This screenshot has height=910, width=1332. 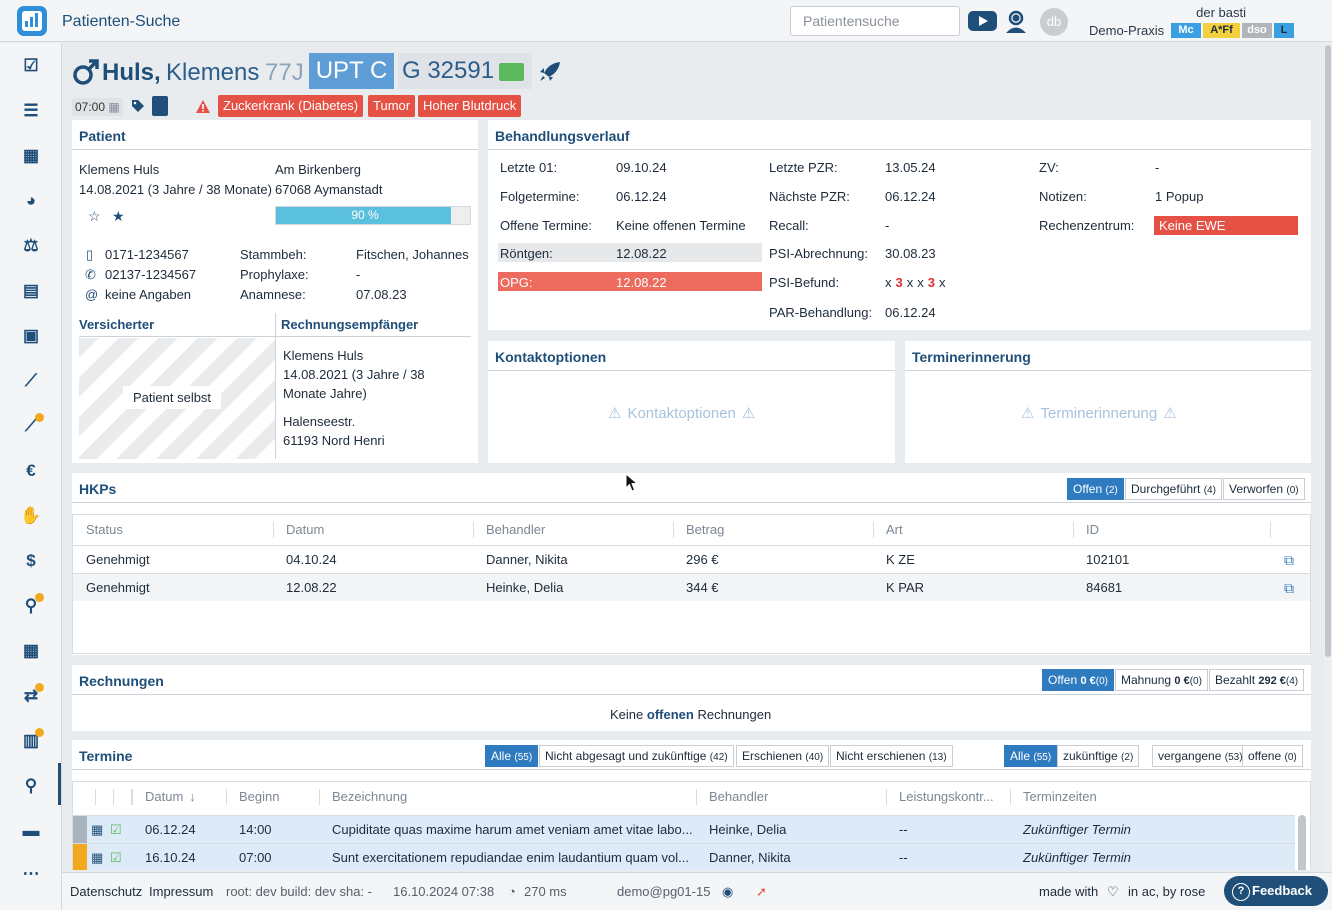 What do you see at coordinates (1088, 489) in the screenshot?
I see `filter-label: Offen` at bounding box center [1088, 489].